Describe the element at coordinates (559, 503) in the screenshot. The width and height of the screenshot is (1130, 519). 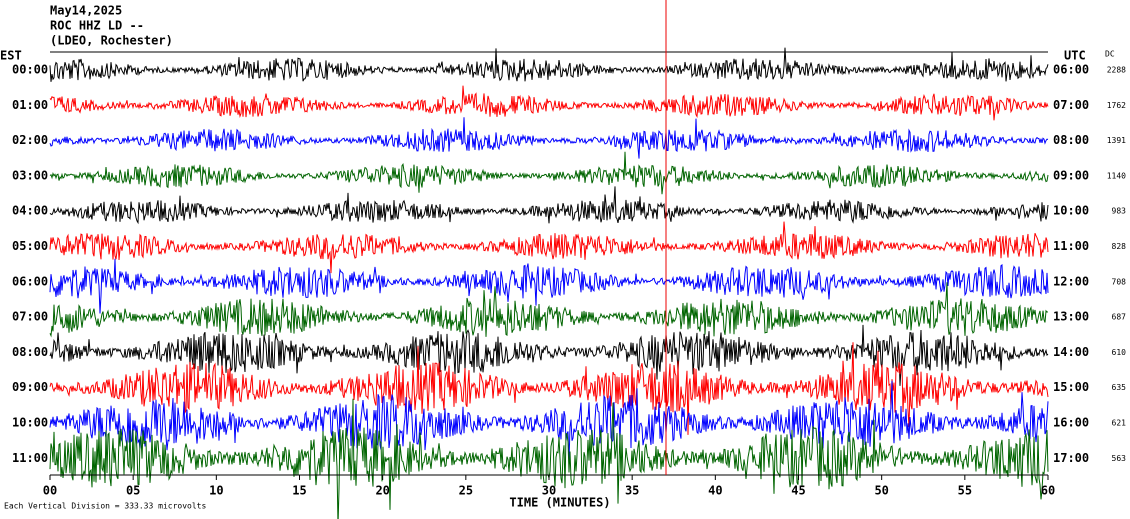
I see `x-axis-title: TIME (MINUTES)` at that location.